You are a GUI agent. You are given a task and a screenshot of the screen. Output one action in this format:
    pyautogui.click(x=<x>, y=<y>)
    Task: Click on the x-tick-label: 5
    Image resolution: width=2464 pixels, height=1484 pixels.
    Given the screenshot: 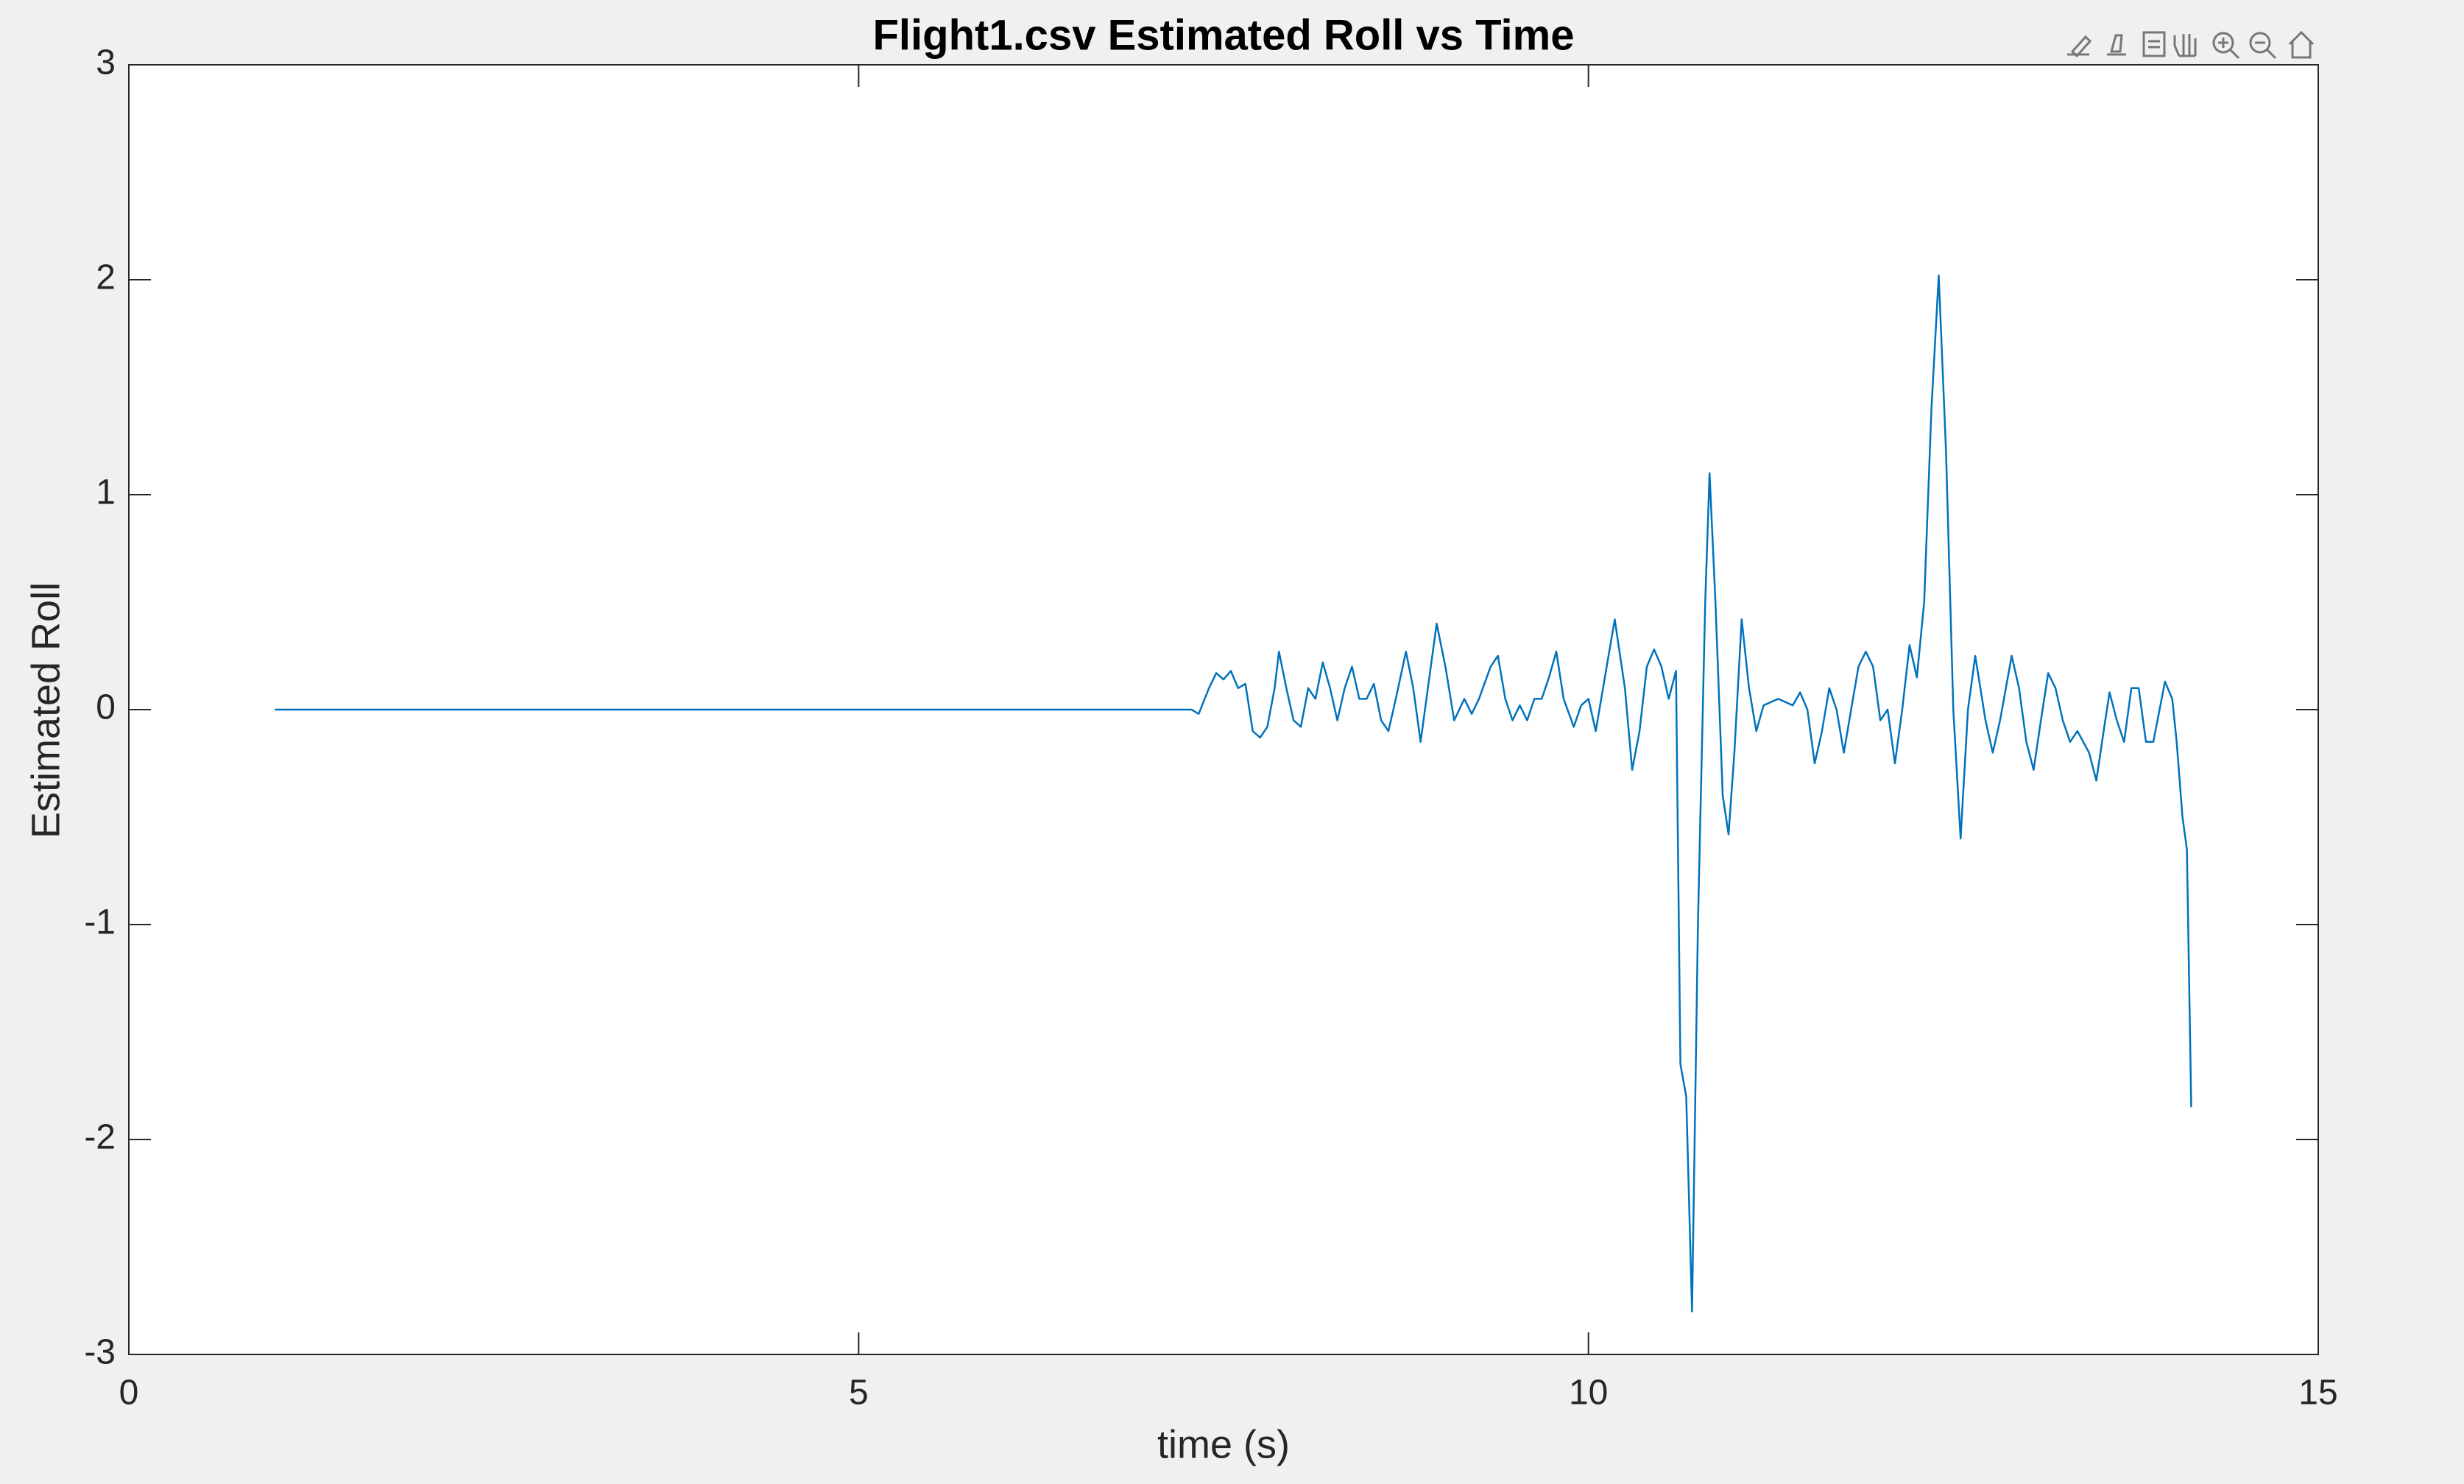 What is the action you would take?
    pyautogui.click(x=859, y=1393)
    